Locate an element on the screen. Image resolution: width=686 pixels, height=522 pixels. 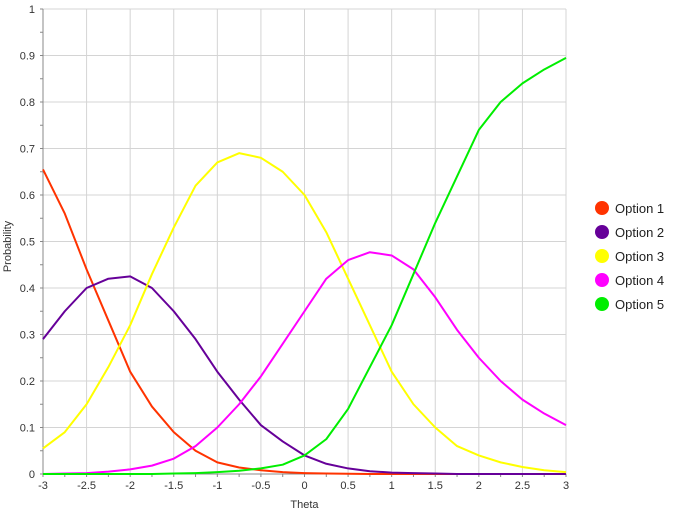
legend-item-option-4: Option 4 is located at coordinates (629, 280).